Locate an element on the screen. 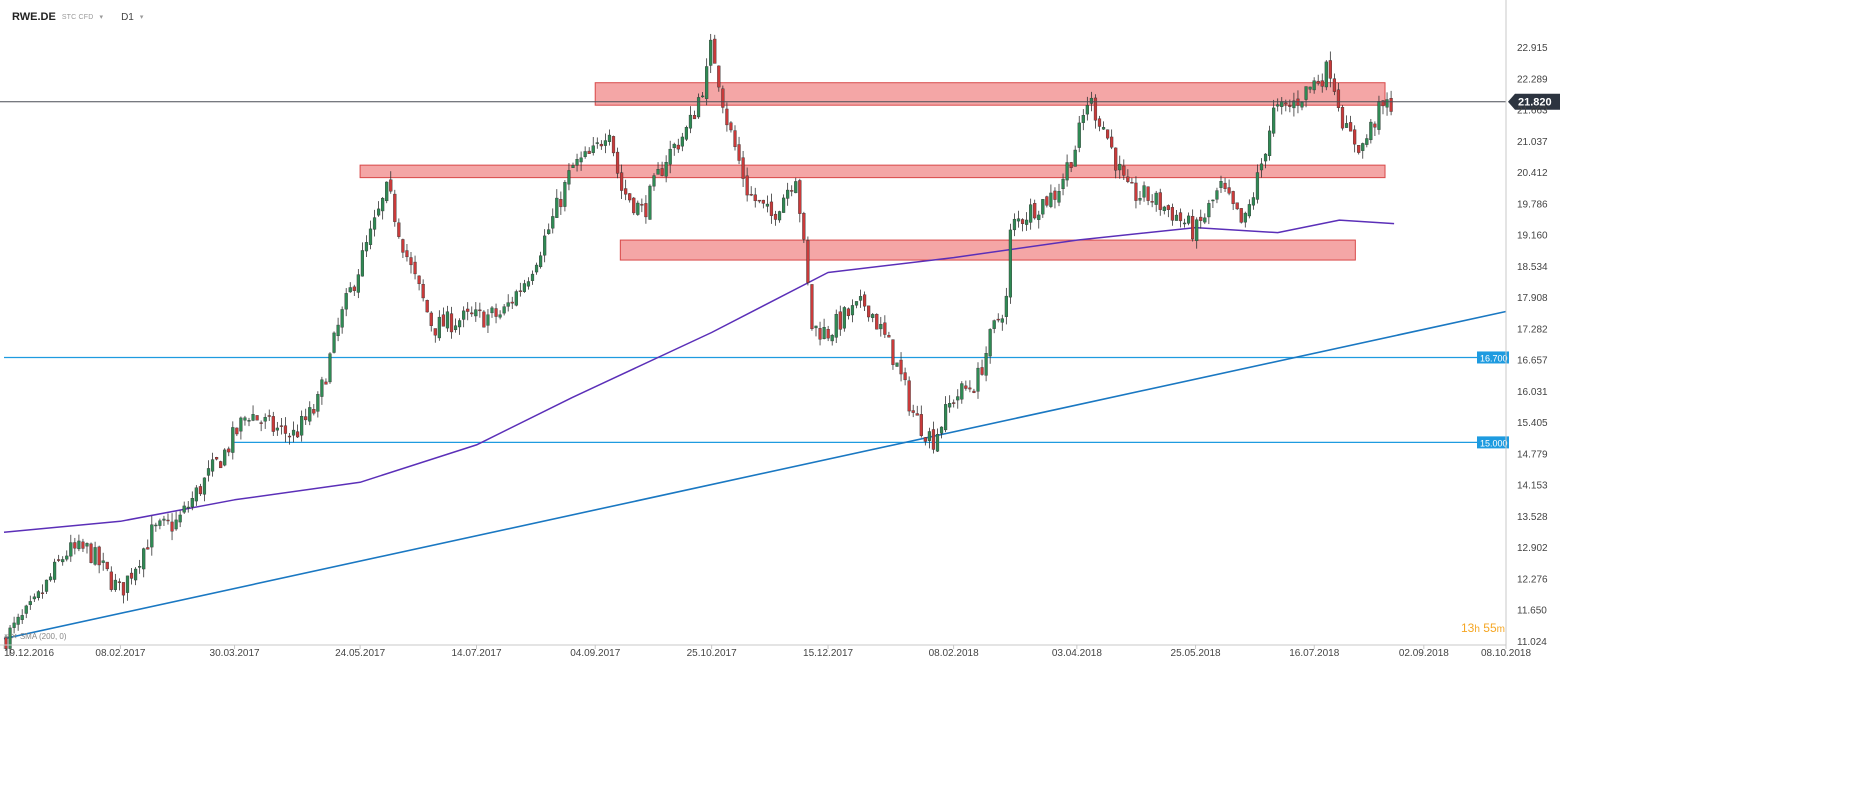  close-icon: ✕ is located at coordinates (14, 636).